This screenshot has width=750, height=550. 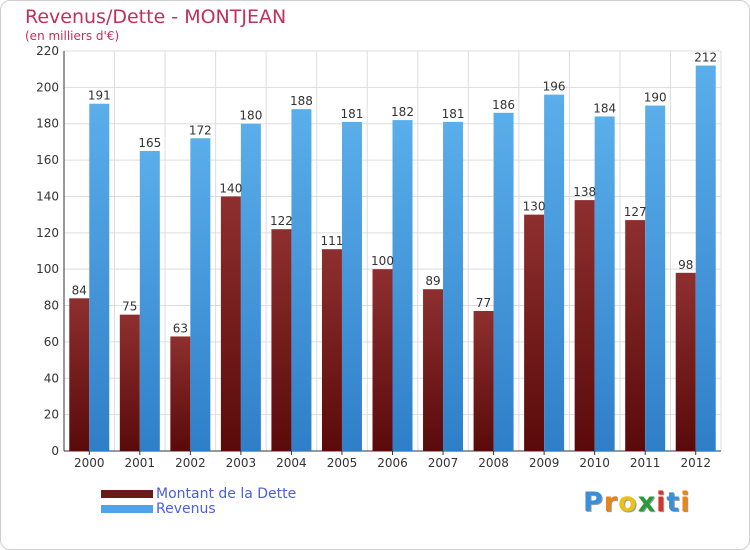 I want to click on data-label-dette: 75, so click(x=129, y=307).